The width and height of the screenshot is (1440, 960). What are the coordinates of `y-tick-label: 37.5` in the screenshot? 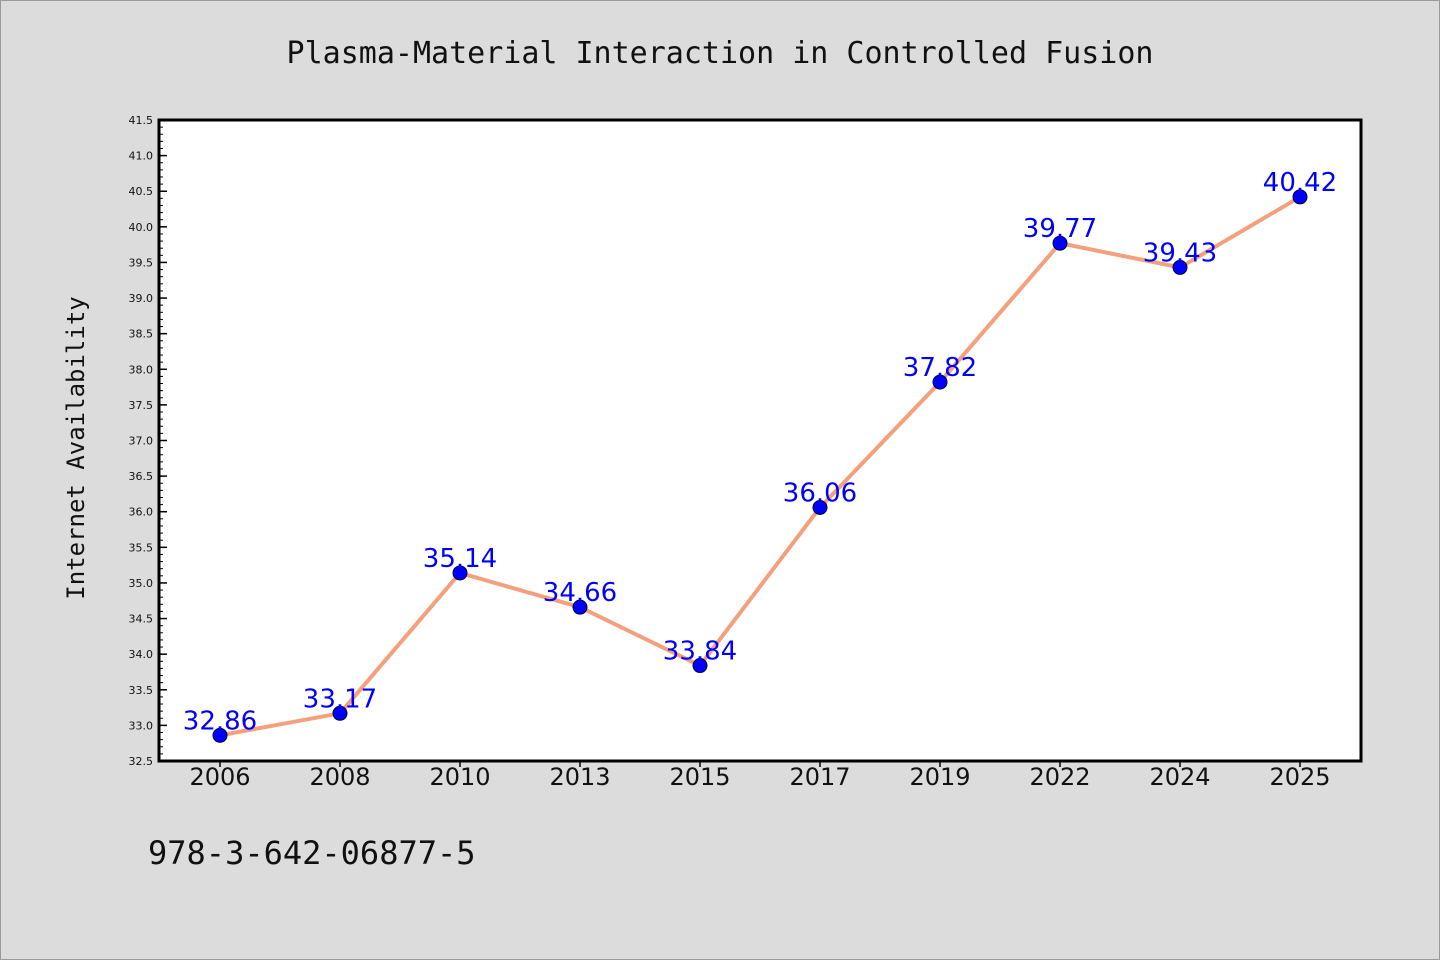 It's located at (141, 405).